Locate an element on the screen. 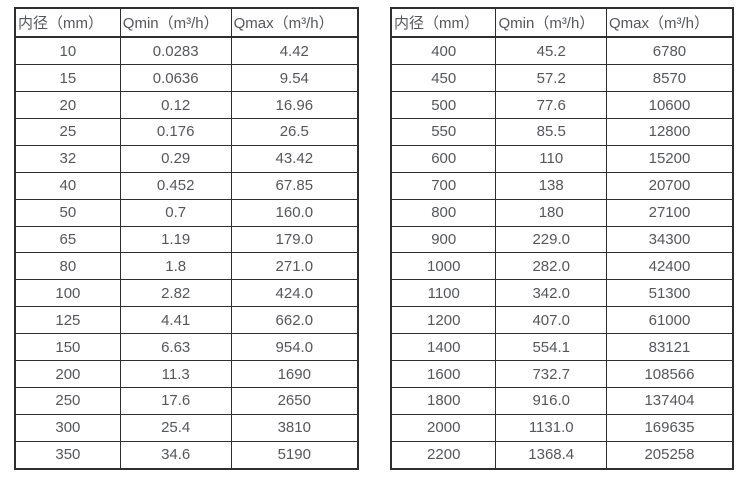  table-cell: 500 is located at coordinates (443, 105).